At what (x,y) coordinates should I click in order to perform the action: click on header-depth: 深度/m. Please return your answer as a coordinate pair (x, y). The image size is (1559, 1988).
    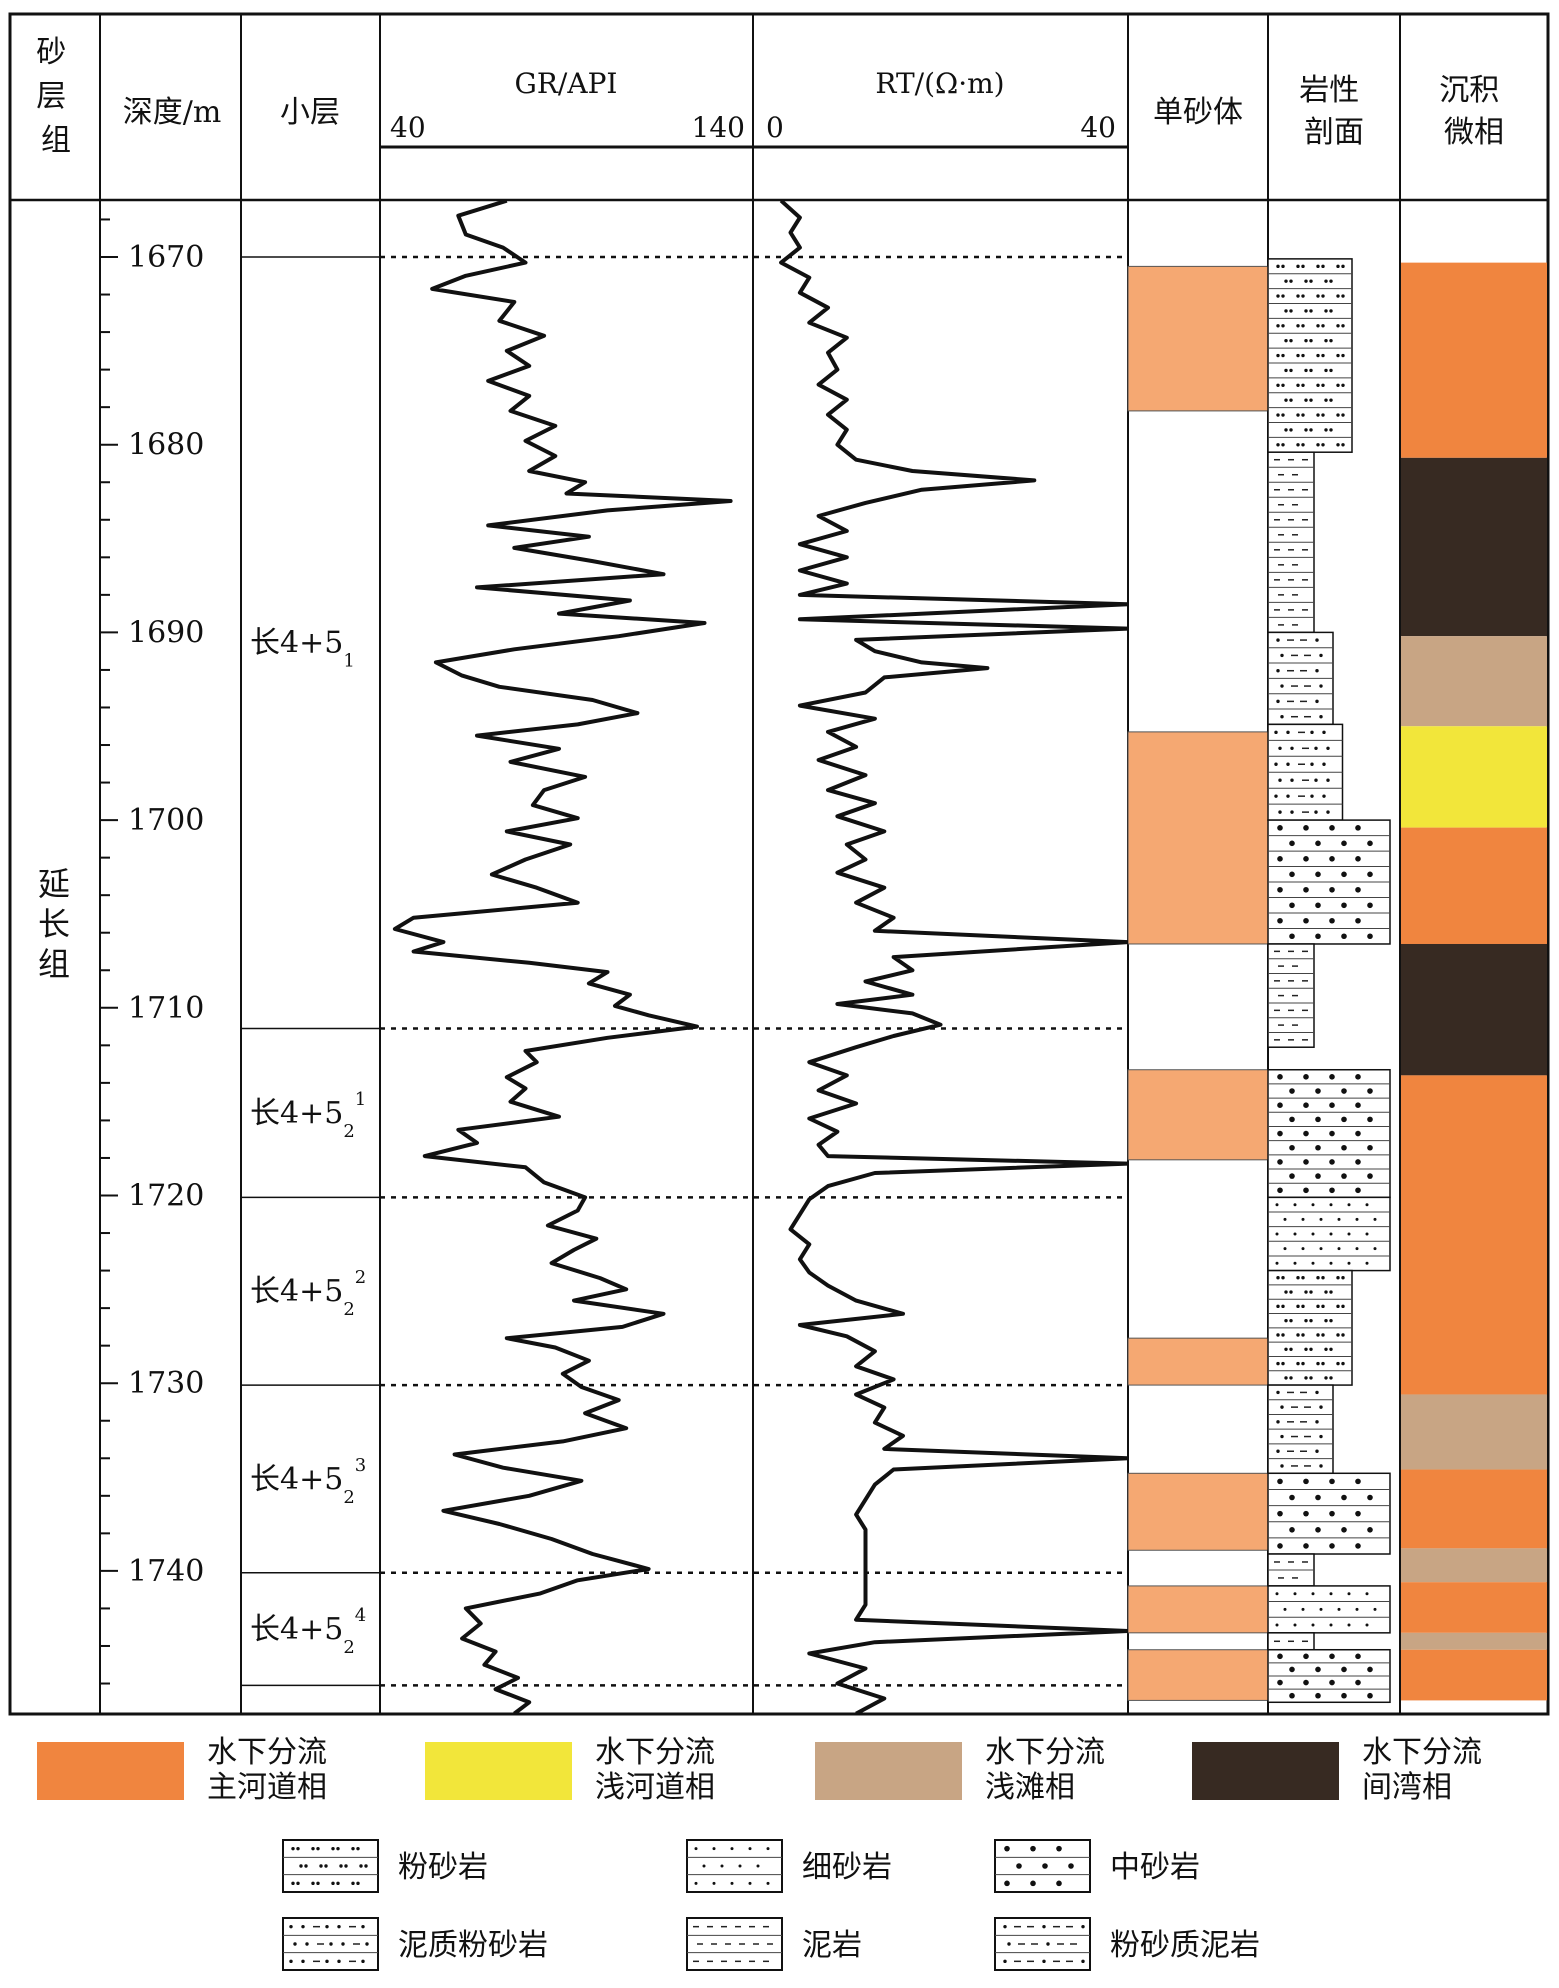
    Looking at the image, I should click on (172, 112).